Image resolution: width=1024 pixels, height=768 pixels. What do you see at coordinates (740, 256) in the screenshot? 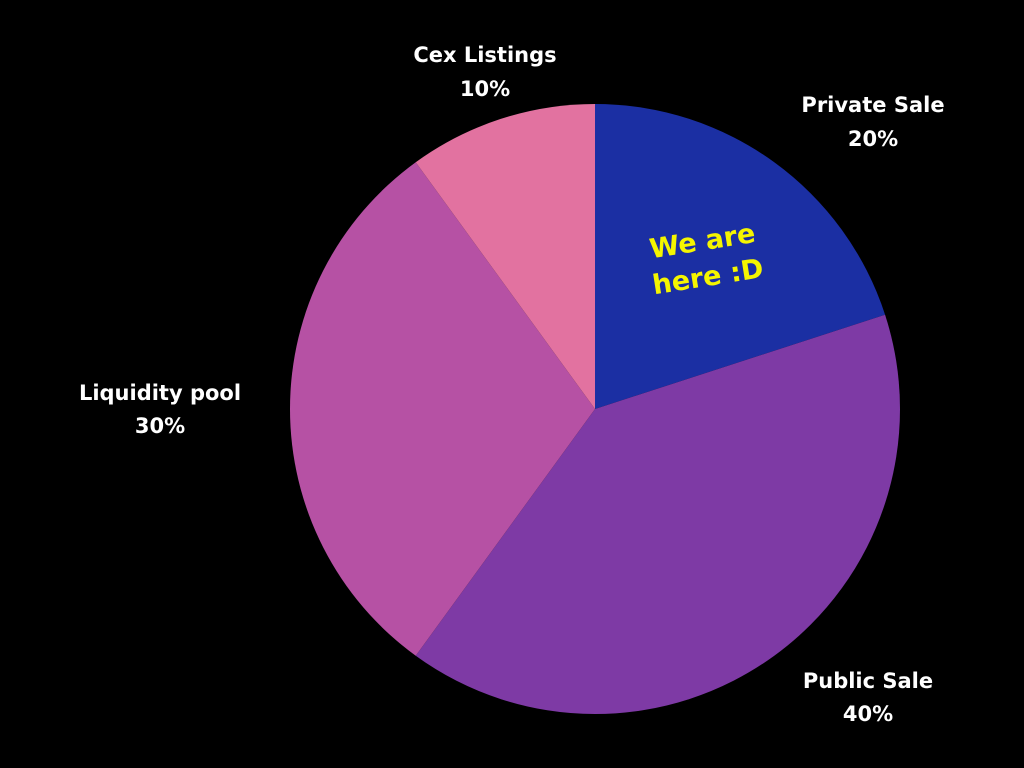
I see `pie-slice-private-sale` at bounding box center [740, 256].